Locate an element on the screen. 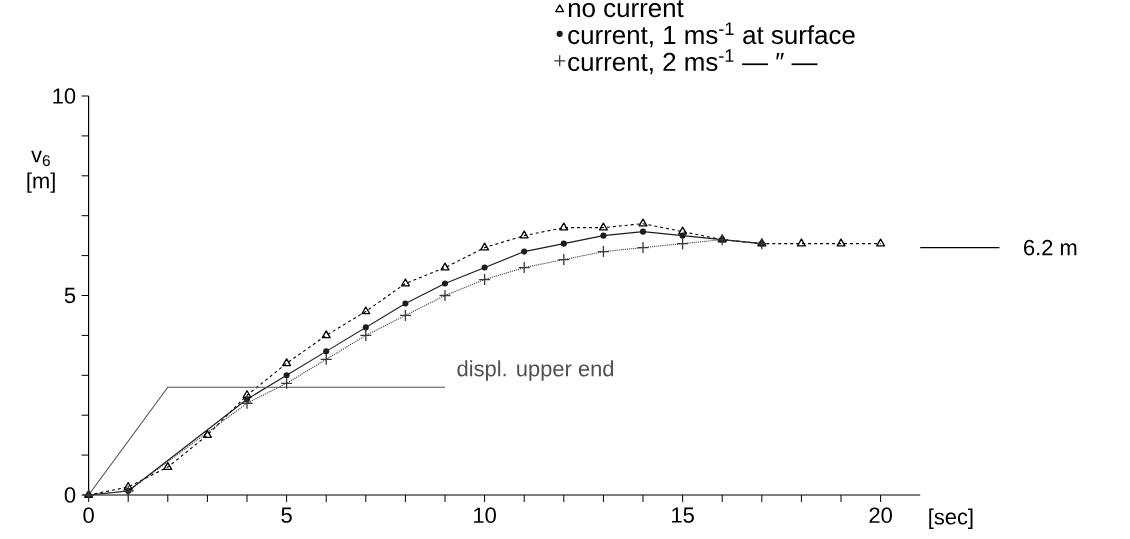  y-tick-label: 10 is located at coordinates (64, 96).